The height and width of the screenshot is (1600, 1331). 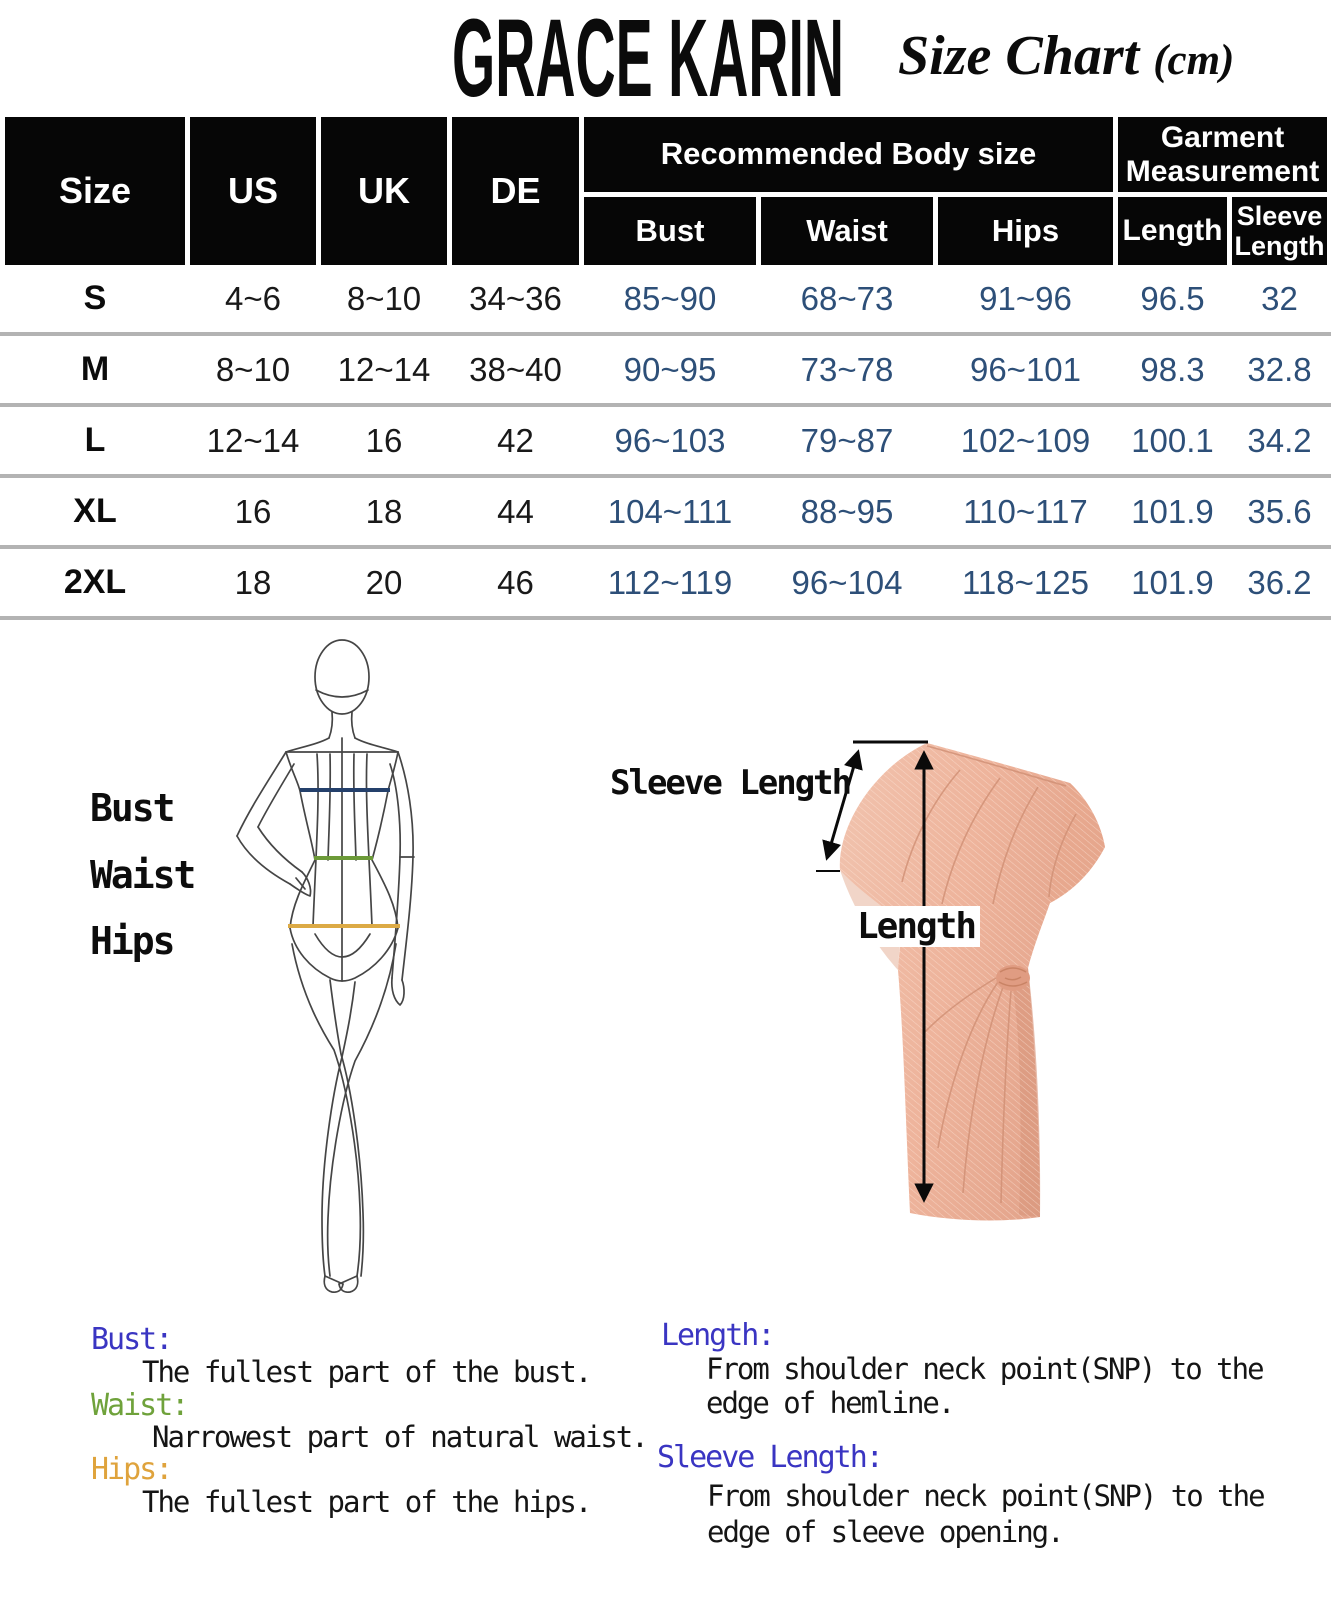 I want to click on cell-de: 34~36, so click(x=515, y=298).